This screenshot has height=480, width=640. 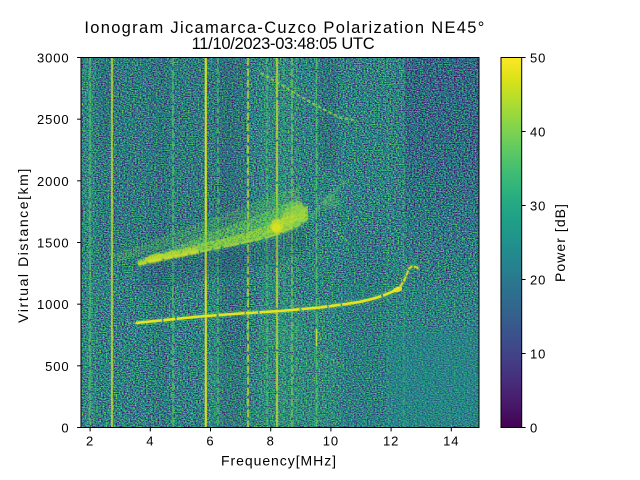 What do you see at coordinates (53, 304) in the screenshot?
I see `svg-text: 1000` at bounding box center [53, 304].